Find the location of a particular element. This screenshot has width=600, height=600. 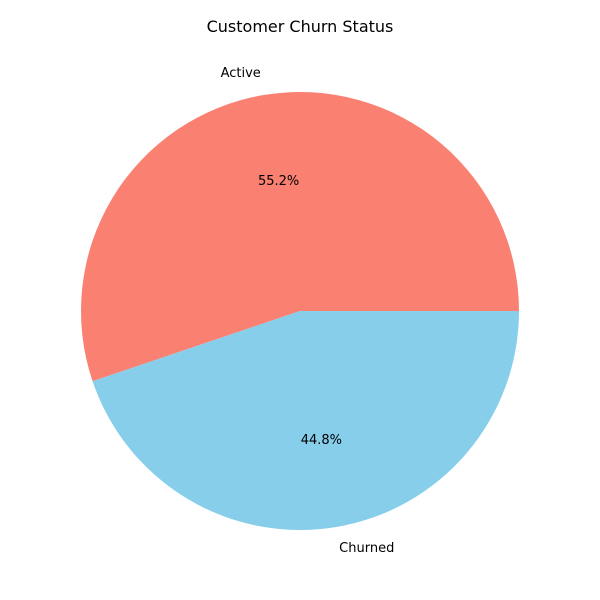

slice-percent-active: 55.2% is located at coordinates (278, 181).